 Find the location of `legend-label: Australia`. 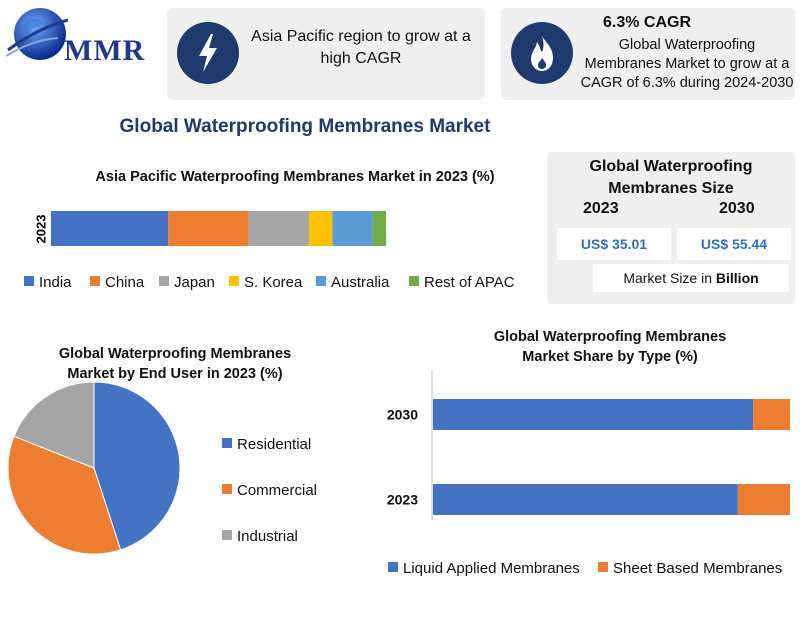

legend-label: Australia is located at coordinates (360, 282).